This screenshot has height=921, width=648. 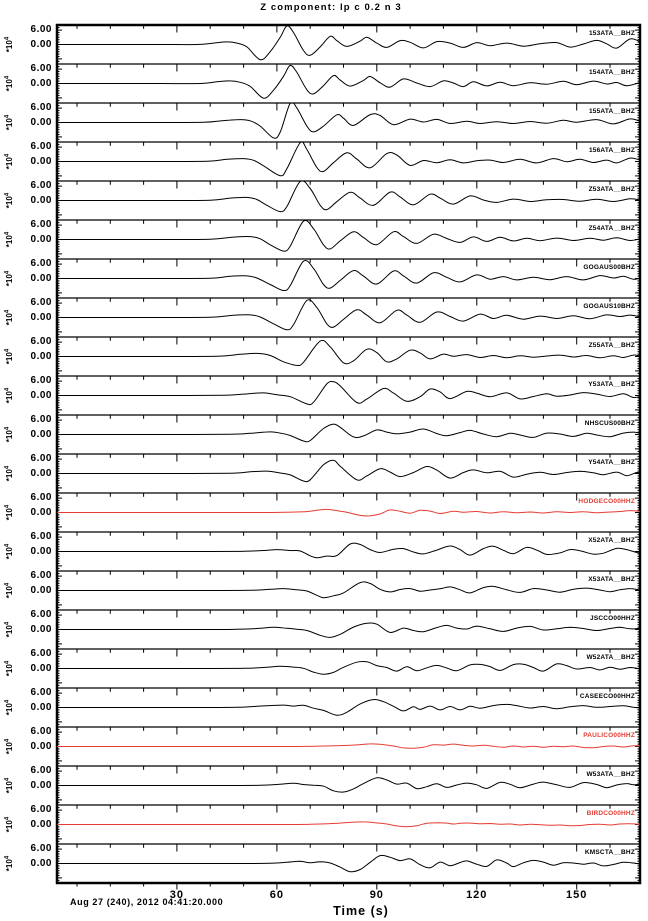 I want to click on station-label: 155ATA__BHZ, so click(x=611, y=111).